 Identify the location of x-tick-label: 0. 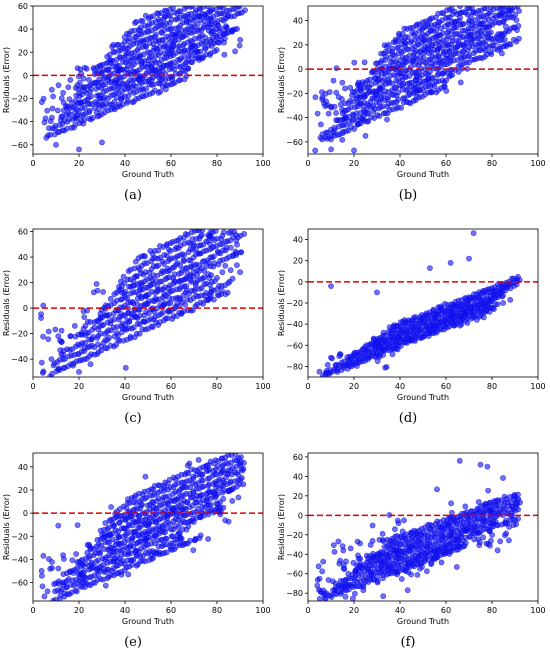
(307, 386).